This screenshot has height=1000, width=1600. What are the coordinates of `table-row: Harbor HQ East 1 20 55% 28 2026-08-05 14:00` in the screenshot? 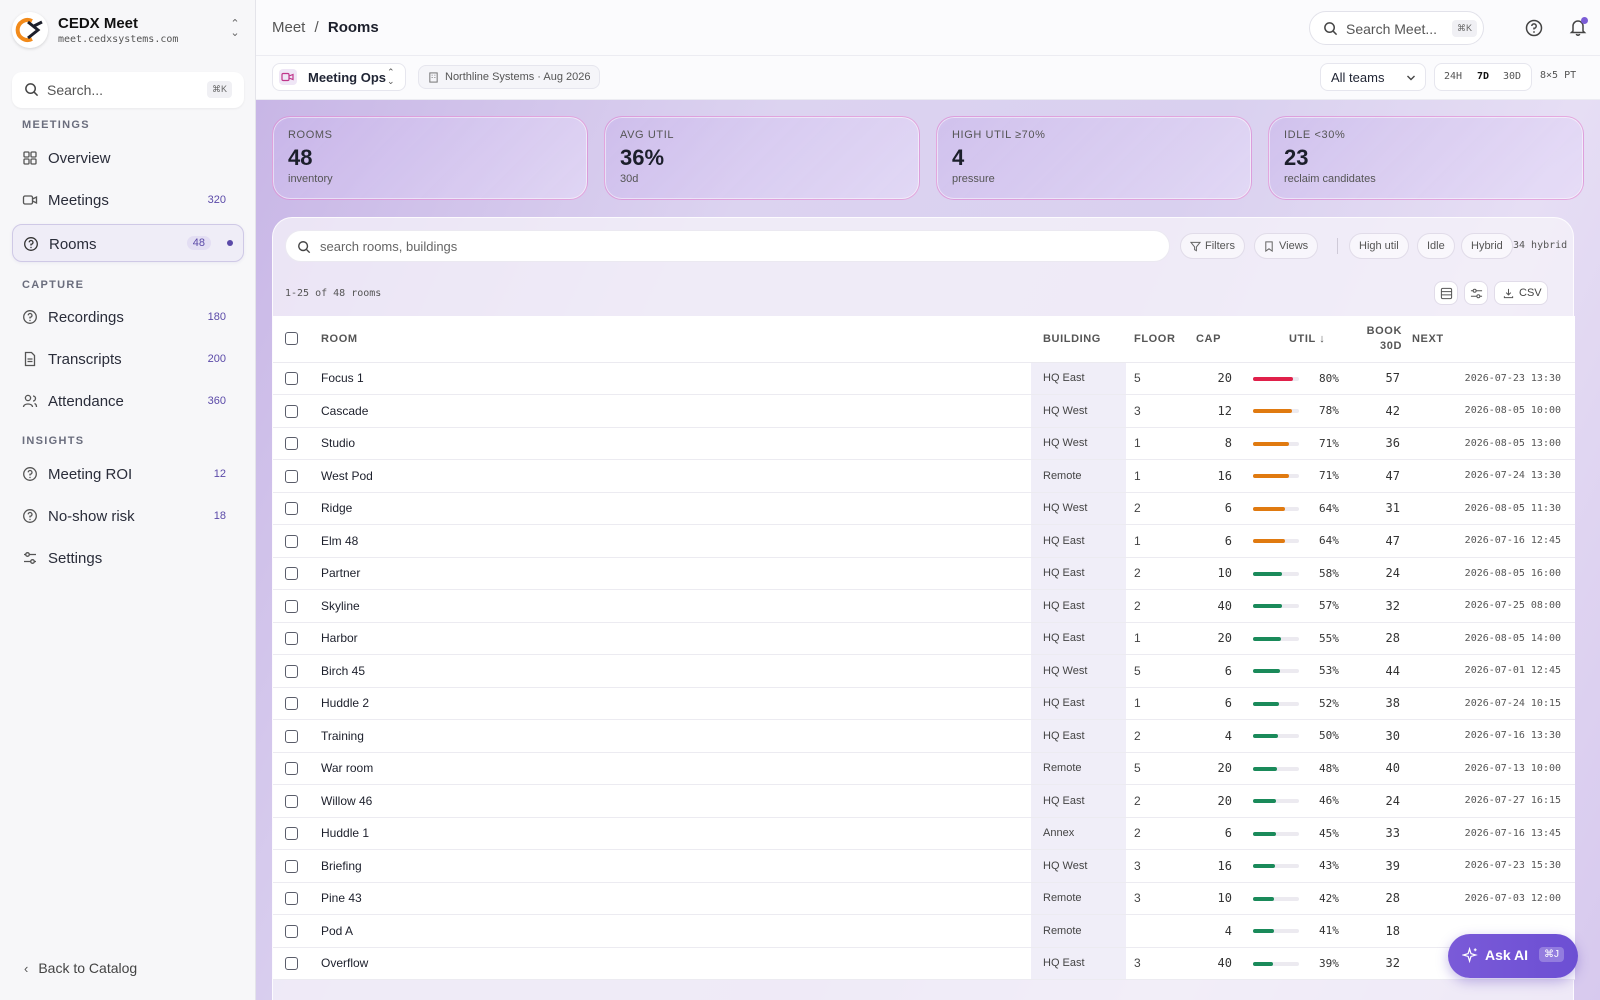 It's located at (924, 638).